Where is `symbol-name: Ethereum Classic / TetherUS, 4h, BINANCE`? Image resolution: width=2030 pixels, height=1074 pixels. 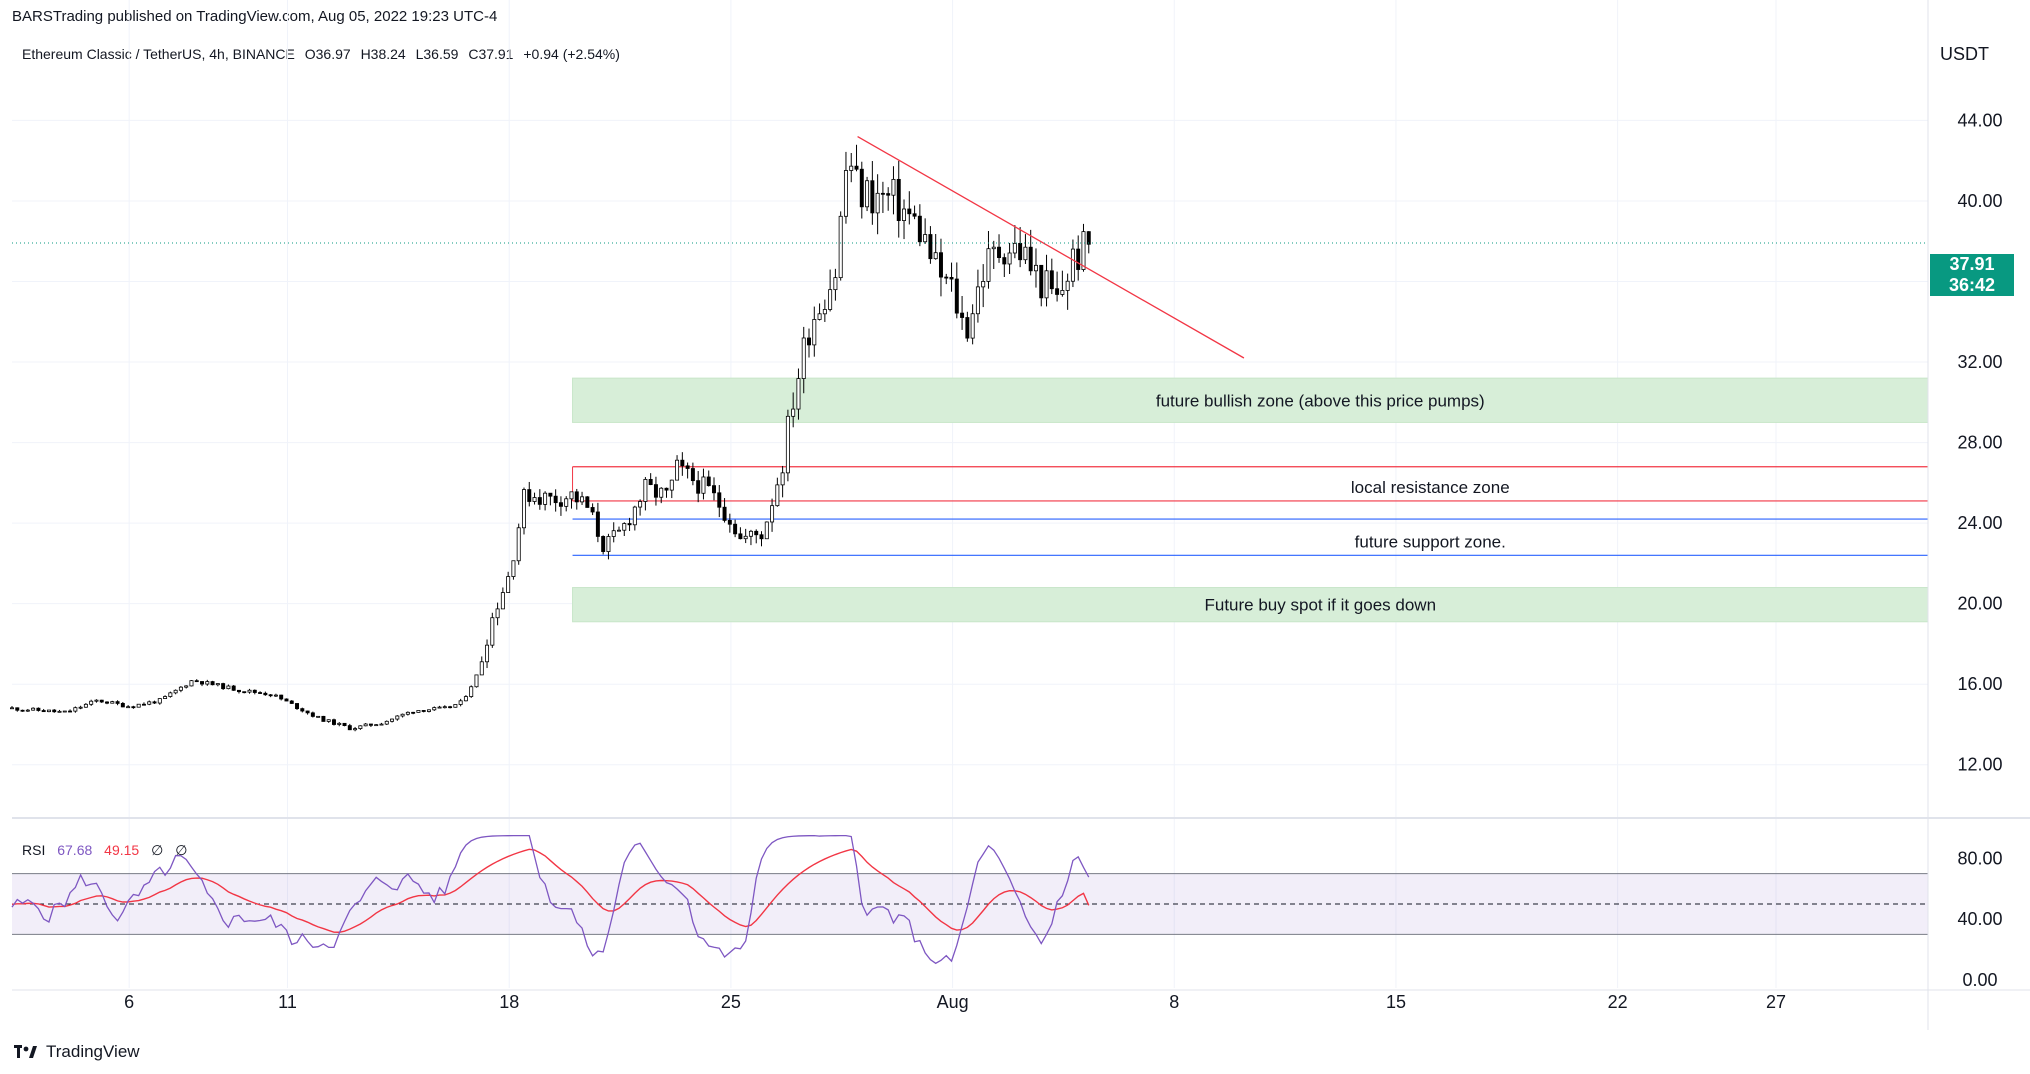
symbol-name: Ethereum Classic / TetherUS, 4h, BINANCE is located at coordinates (158, 54).